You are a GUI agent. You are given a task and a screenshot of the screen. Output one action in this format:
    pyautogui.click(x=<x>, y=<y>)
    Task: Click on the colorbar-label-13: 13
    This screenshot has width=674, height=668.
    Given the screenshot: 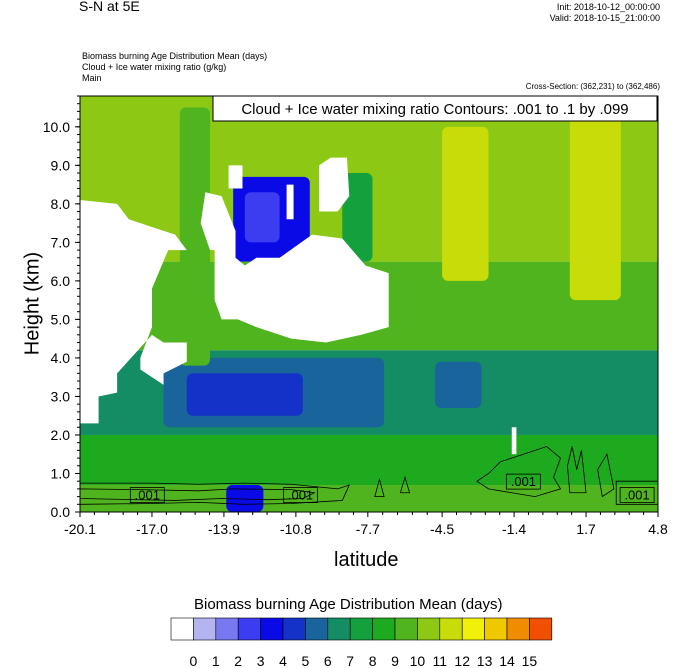 What is the action you would take?
    pyautogui.click(x=485, y=660)
    